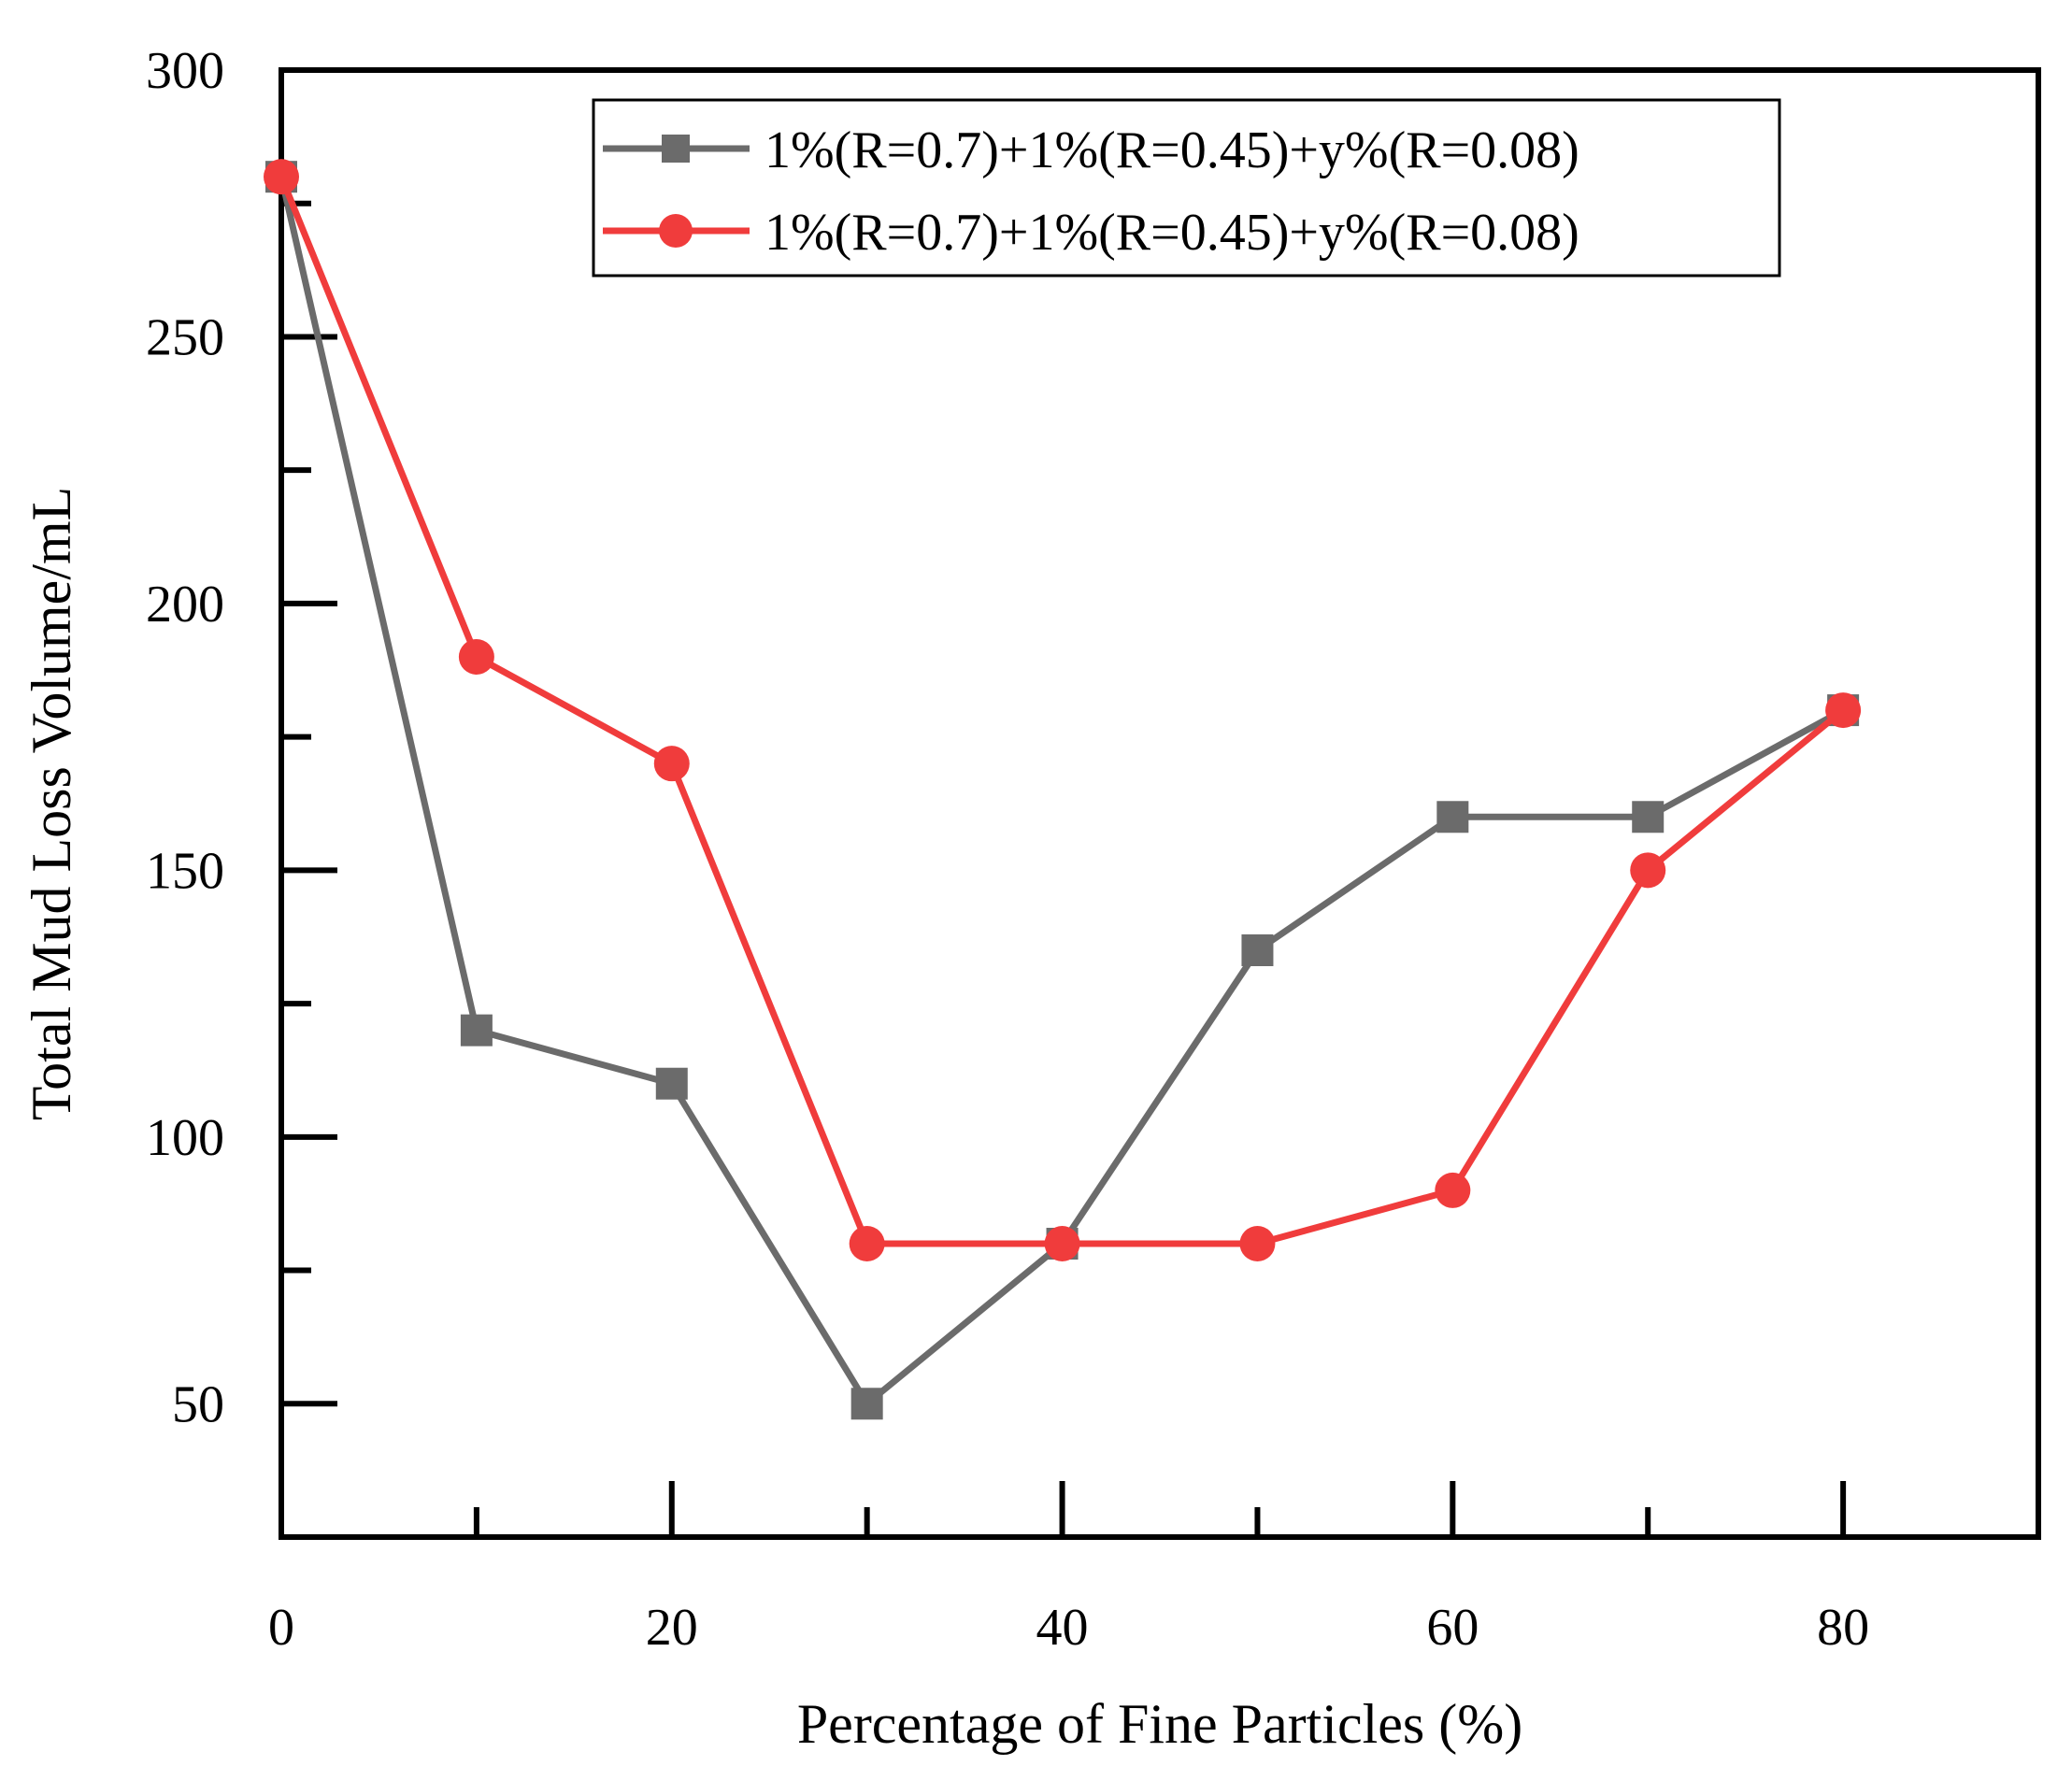  I want to click on y-tick-label: 250, so click(185, 337).